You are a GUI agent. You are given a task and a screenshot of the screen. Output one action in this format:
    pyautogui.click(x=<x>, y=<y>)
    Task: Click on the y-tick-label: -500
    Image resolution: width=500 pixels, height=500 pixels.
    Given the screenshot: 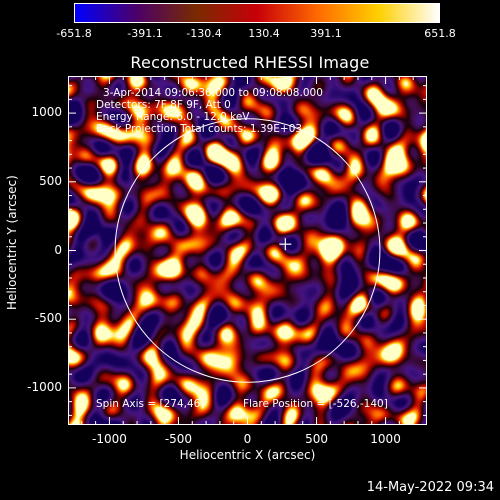 What is the action you would take?
    pyautogui.click(x=48, y=318)
    